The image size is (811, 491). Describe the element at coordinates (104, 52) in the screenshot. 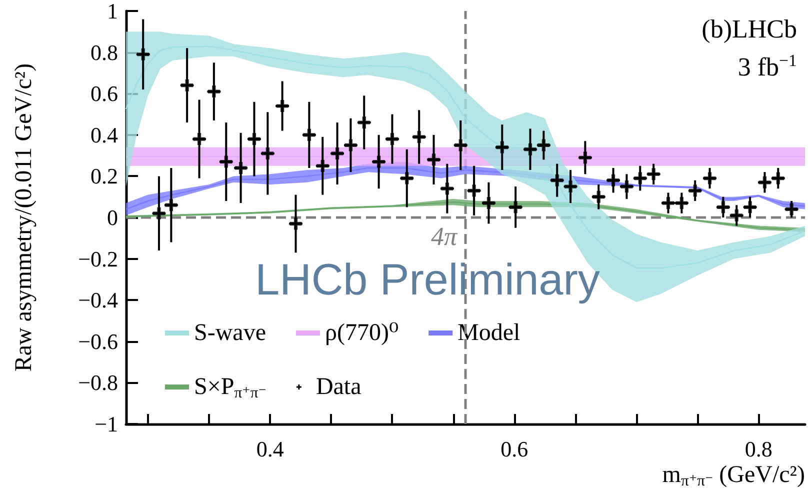

I see `y-tick-label: 0.8` at that location.